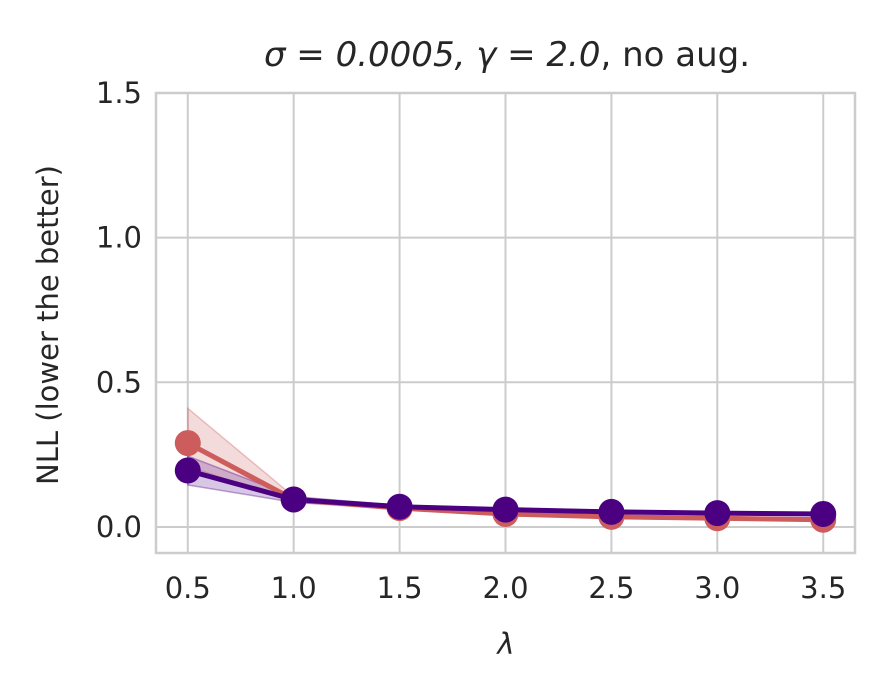 This screenshot has width=885, height=692. Describe the element at coordinates (119, 527) in the screenshot. I see `y-tick-label: 0.0` at that location.